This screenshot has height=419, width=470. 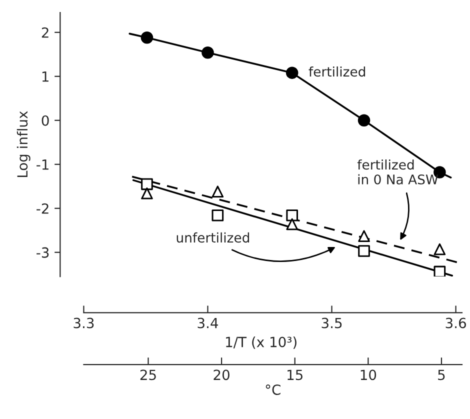 I want to click on annotation: unfertilized, so click(x=213, y=237).